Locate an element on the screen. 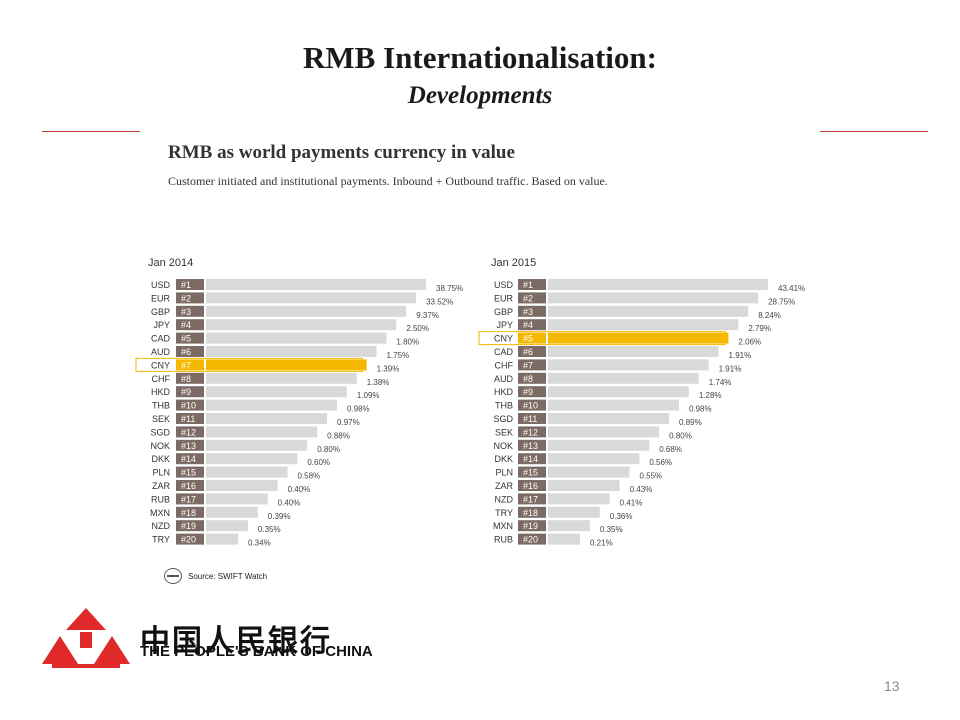  slide-title: RMB Internationalisation: is located at coordinates (480, 57).